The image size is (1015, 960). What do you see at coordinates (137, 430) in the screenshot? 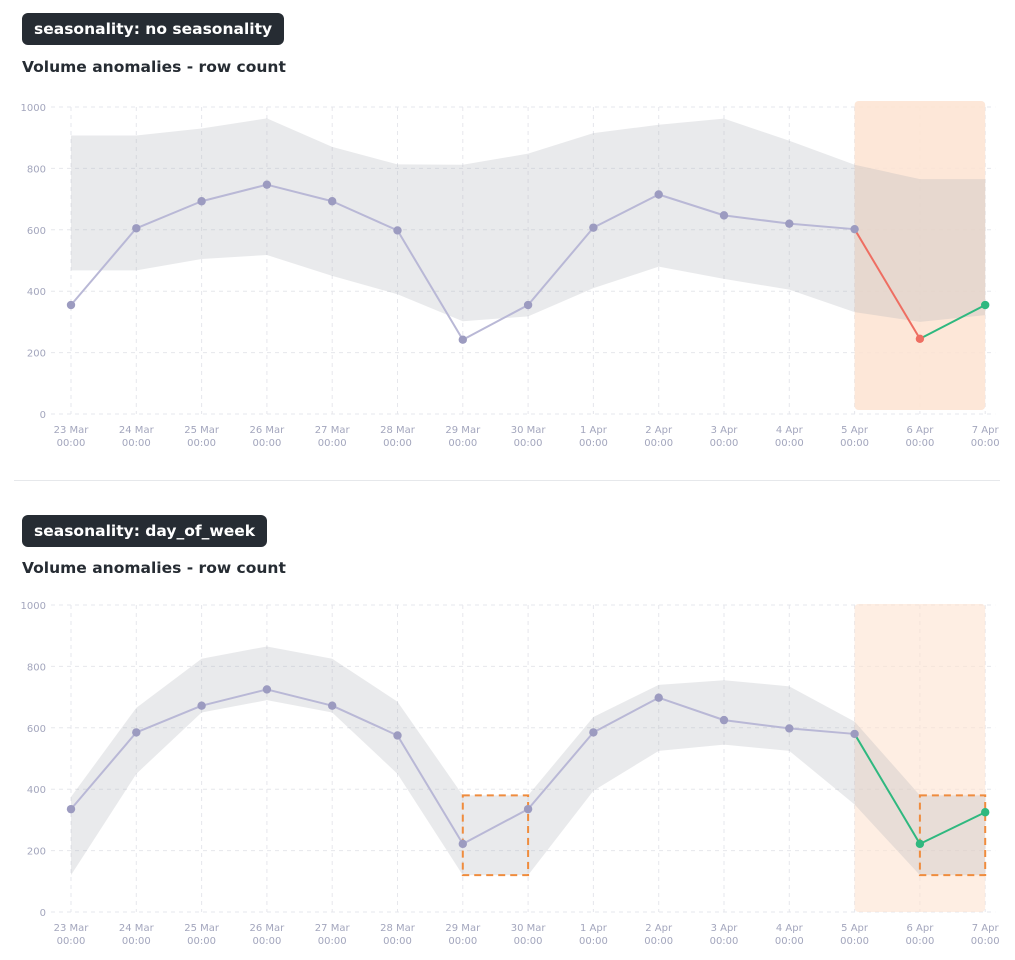
I see `x-tick-label: 24 Mar` at bounding box center [137, 430].